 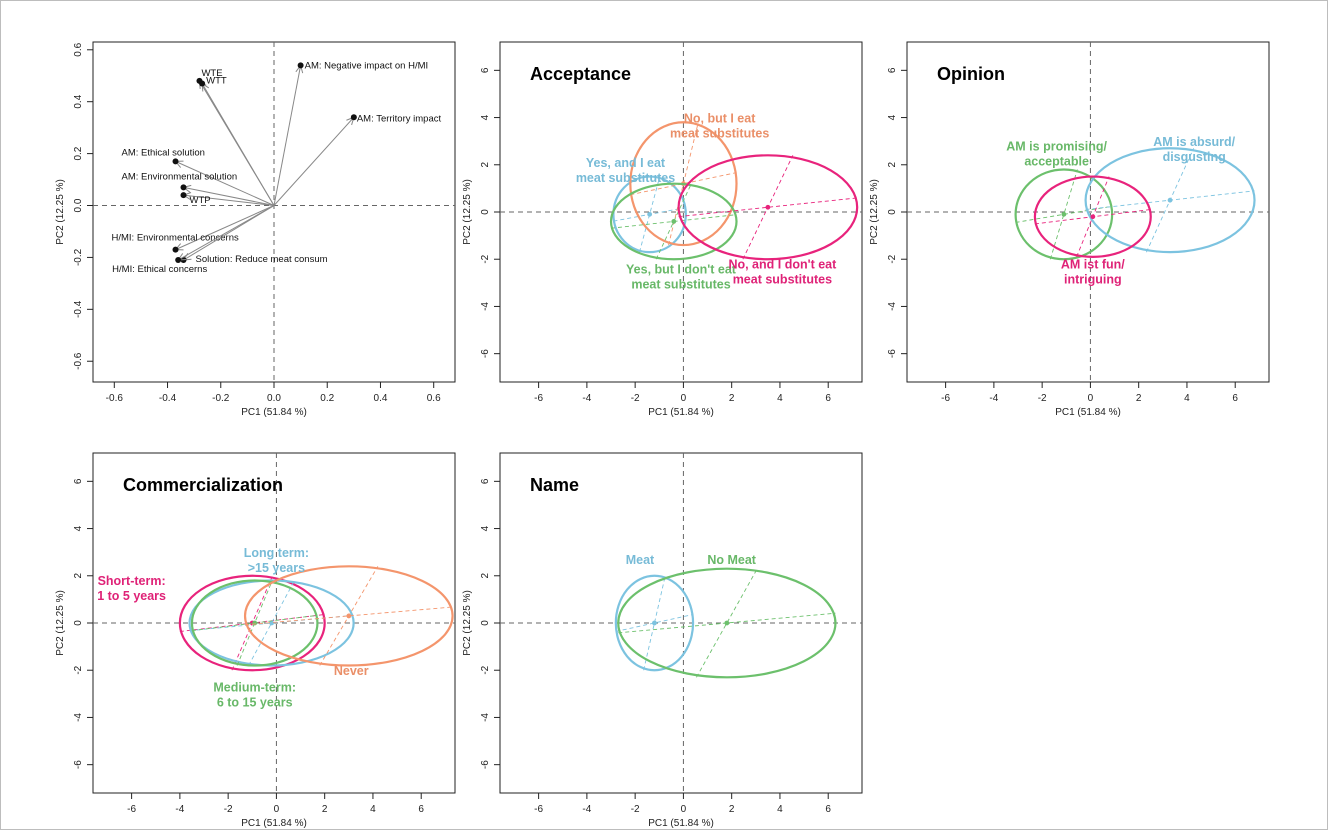 What do you see at coordinates (78, 309) in the screenshot?
I see `y-tick-label: -0.4` at bounding box center [78, 309].